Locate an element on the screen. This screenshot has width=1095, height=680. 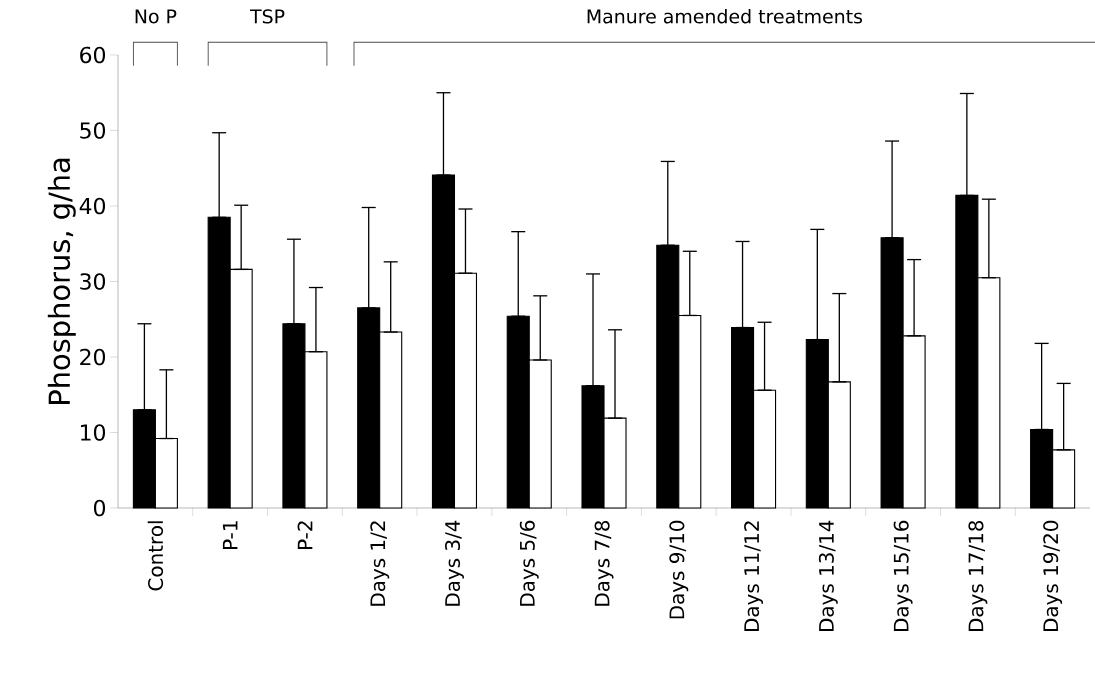
text: Manure amended treatments is located at coordinates (725, 16).